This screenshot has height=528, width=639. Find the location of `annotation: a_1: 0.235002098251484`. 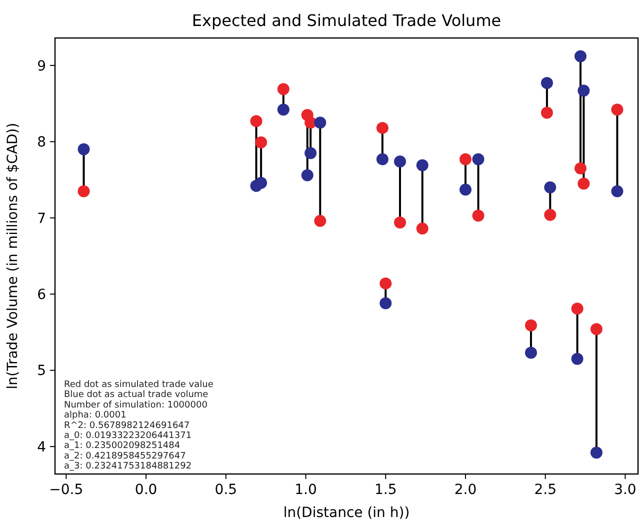

annotation: a_1: 0.235002098251484 is located at coordinates (122, 446).